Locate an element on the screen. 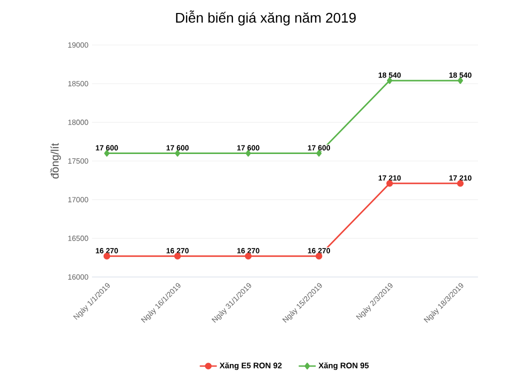  chart-title: Diễn biến giá xăng năm 2019 is located at coordinates (266, 18).